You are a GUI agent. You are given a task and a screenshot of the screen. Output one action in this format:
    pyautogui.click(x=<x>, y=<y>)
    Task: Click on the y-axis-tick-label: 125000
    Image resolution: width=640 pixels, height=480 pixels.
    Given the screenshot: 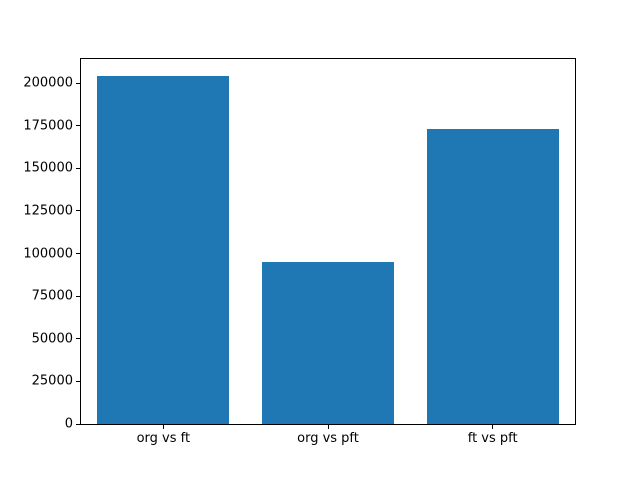 What is the action you would take?
    pyautogui.click(x=48, y=211)
    